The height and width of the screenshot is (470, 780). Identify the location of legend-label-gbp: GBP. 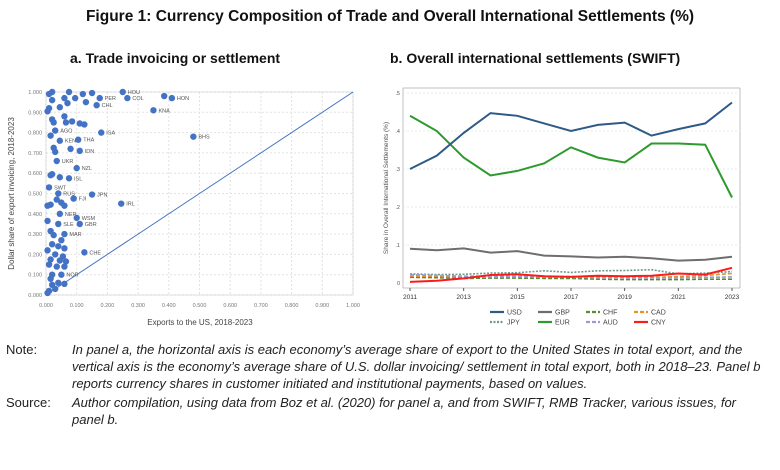
(562, 313).